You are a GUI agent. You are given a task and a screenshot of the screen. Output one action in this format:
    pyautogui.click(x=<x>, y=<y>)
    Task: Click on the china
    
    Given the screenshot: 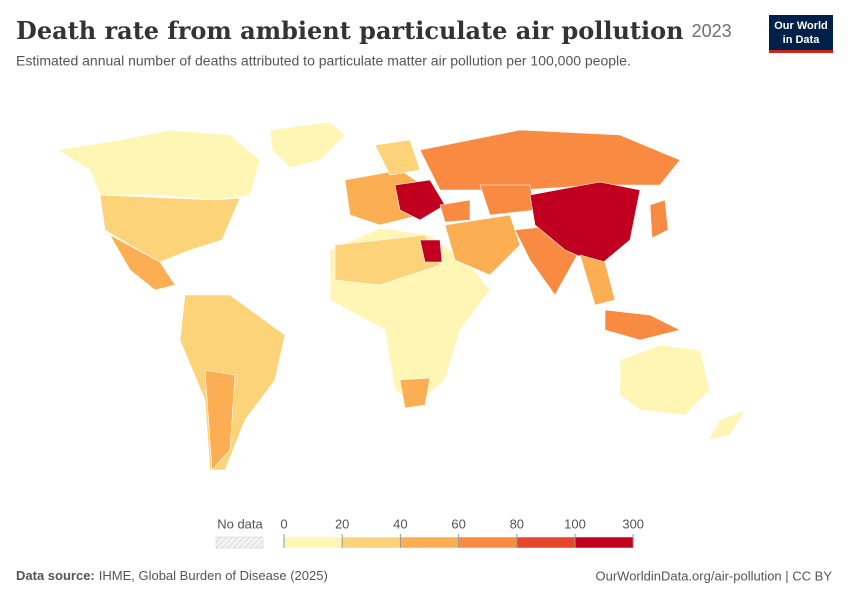 What is the action you would take?
    pyautogui.click(x=585, y=223)
    